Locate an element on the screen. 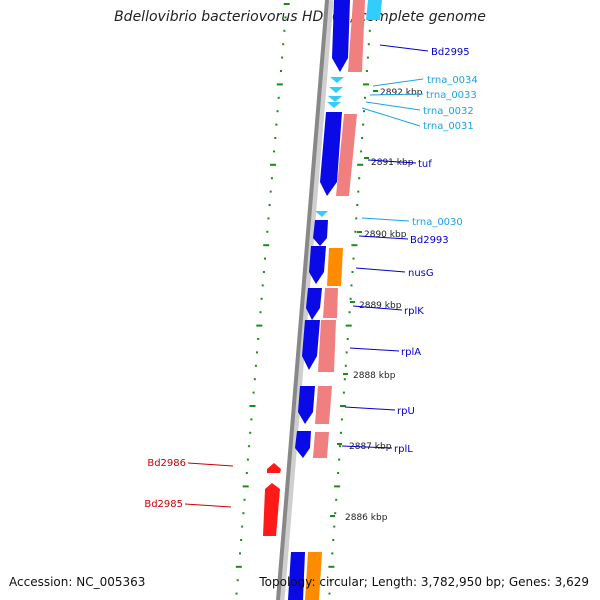  accession-text: Accession: NC_005363 is located at coordinates (77, 582).